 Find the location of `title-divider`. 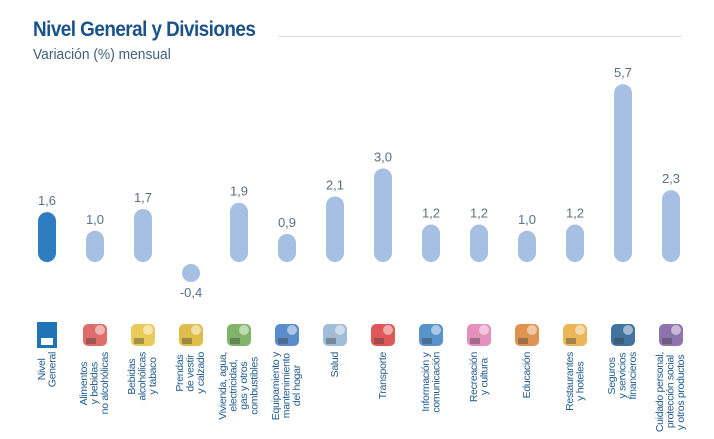

title-divider is located at coordinates (480, 36).